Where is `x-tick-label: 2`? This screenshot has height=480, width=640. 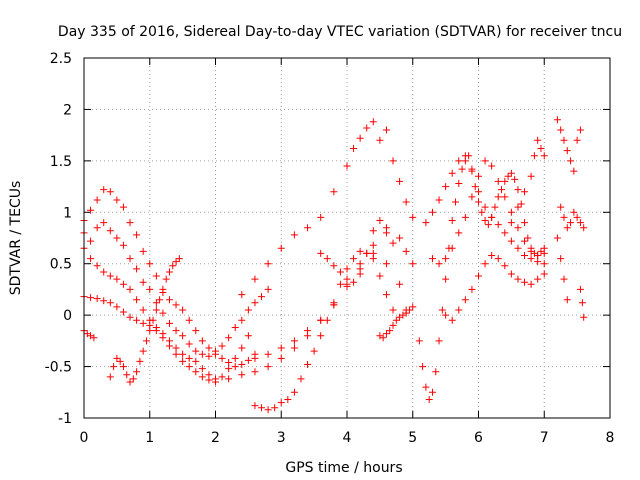
x-tick-label: 2 is located at coordinates (215, 438).